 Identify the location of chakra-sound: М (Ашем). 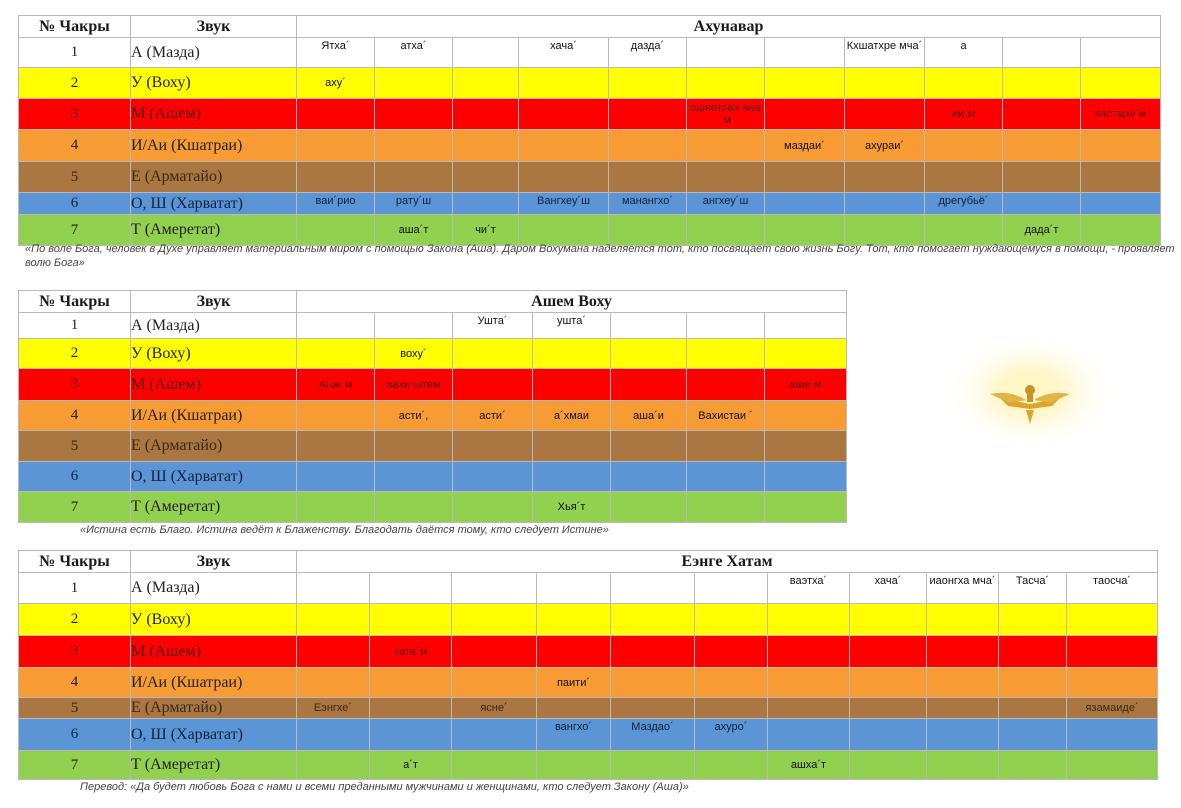
(213, 384).